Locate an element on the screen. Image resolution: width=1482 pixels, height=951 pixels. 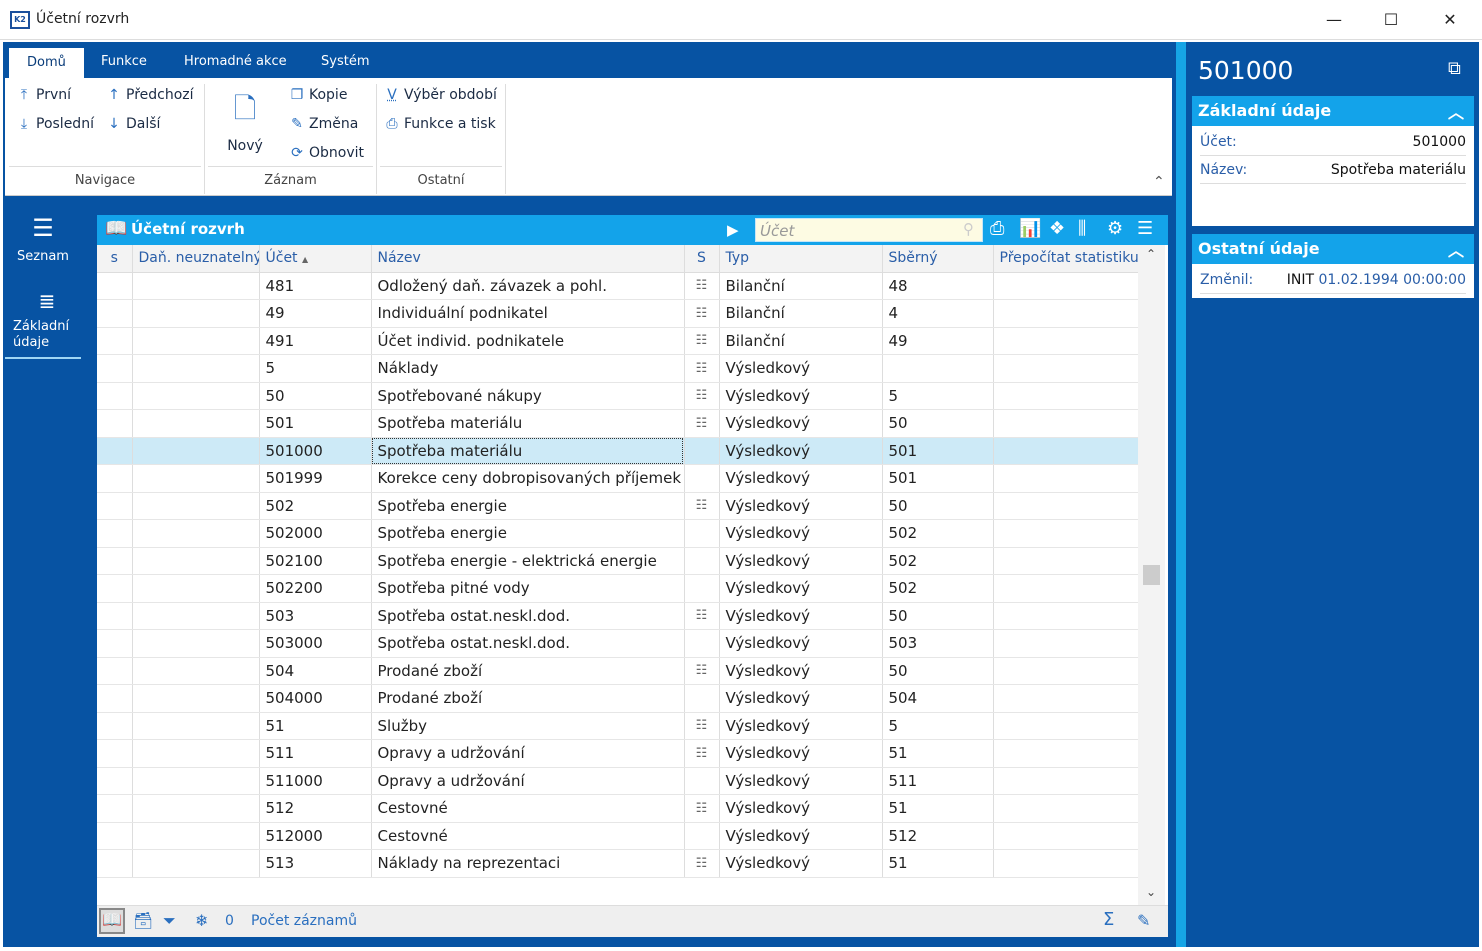
tab-system: Systém is located at coordinates (345, 61).